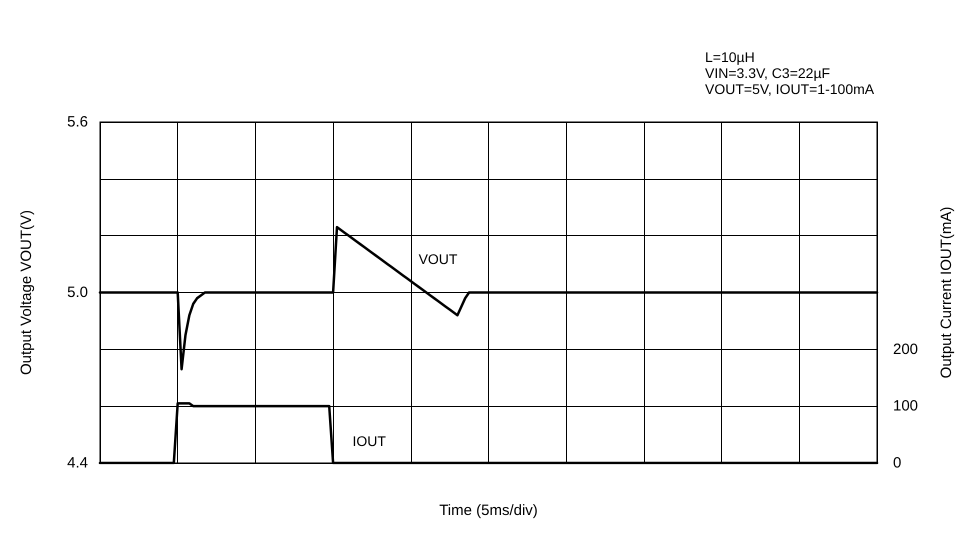 Image resolution: width=970 pixels, height=535 pixels. What do you see at coordinates (767, 73) in the screenshot?
I see `text: VIN=3.3V, C3=22µF` at bounding box center [767, 73].